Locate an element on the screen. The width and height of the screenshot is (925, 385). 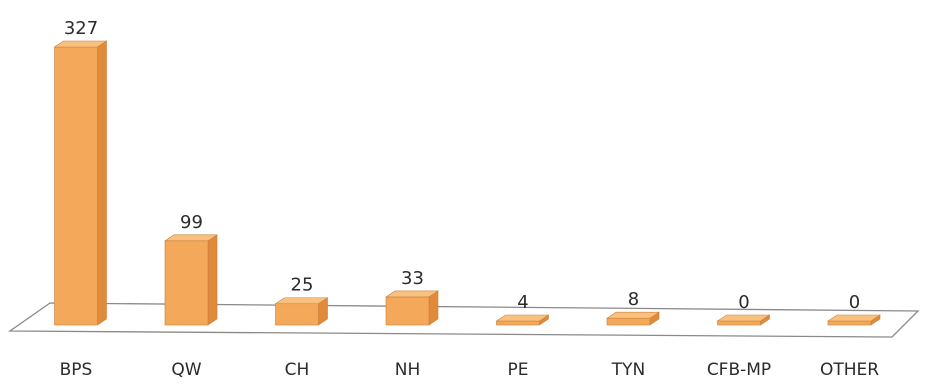
bar-bps is located at coordinates (80, 183).